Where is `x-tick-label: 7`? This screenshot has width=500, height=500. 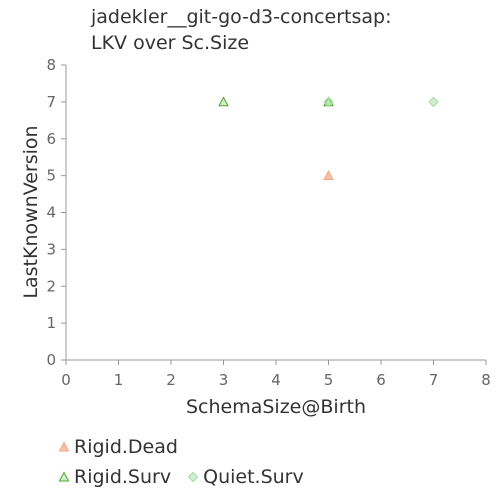
x-tick-label: 7 is located at coordinates (434, 380).